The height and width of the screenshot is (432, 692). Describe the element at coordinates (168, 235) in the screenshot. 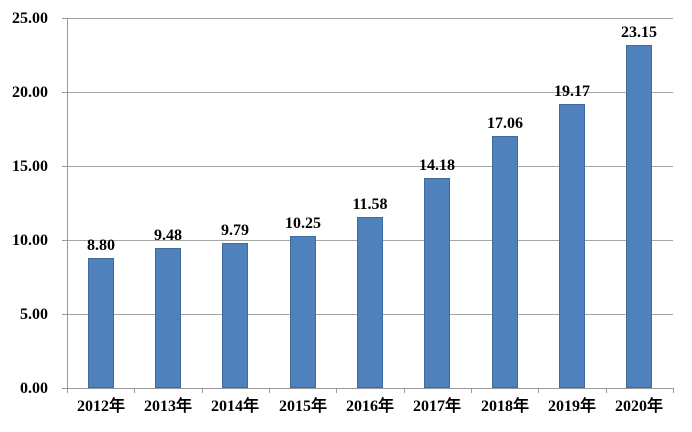

I see `bar-value-label: 9.48` at that location.